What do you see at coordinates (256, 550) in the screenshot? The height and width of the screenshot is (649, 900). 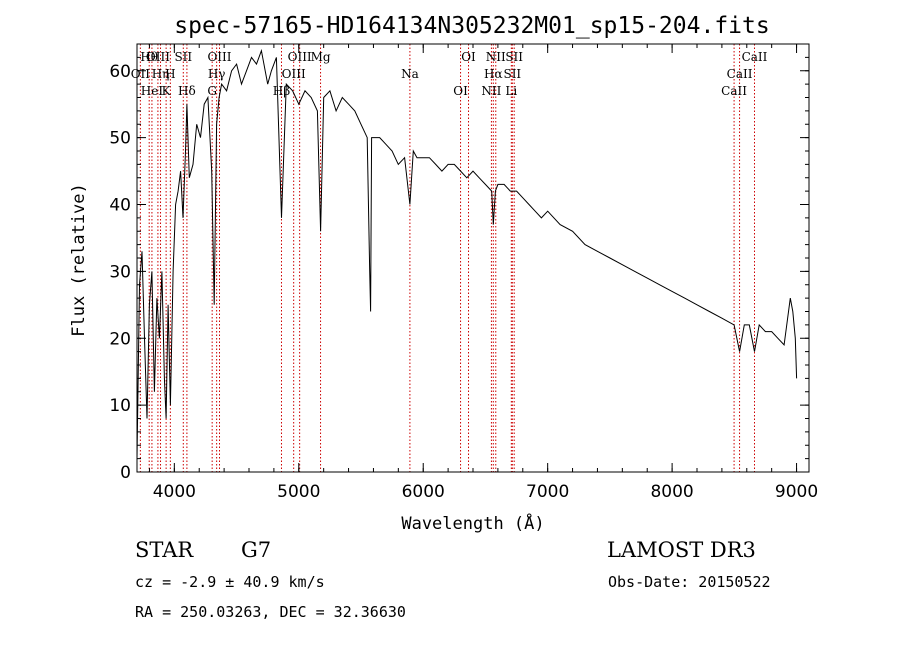 I see `object-subclass: G7` at bounding box center [256, 550].